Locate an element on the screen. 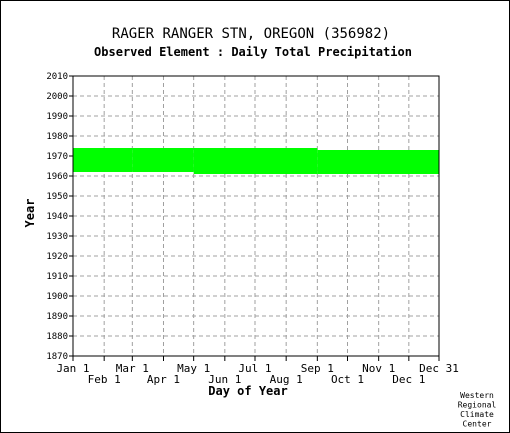 This screenshot has width=510, height=433. y-tick-label: 1900 is located at coordinates (57, 297).